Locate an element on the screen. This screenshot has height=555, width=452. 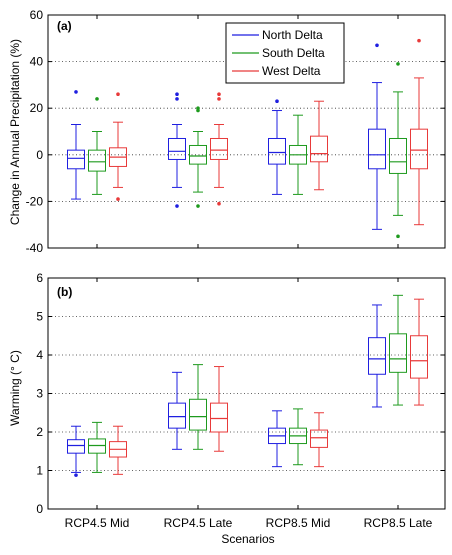
y-tick-label-b: 4 is located at coordinates (39, 355).